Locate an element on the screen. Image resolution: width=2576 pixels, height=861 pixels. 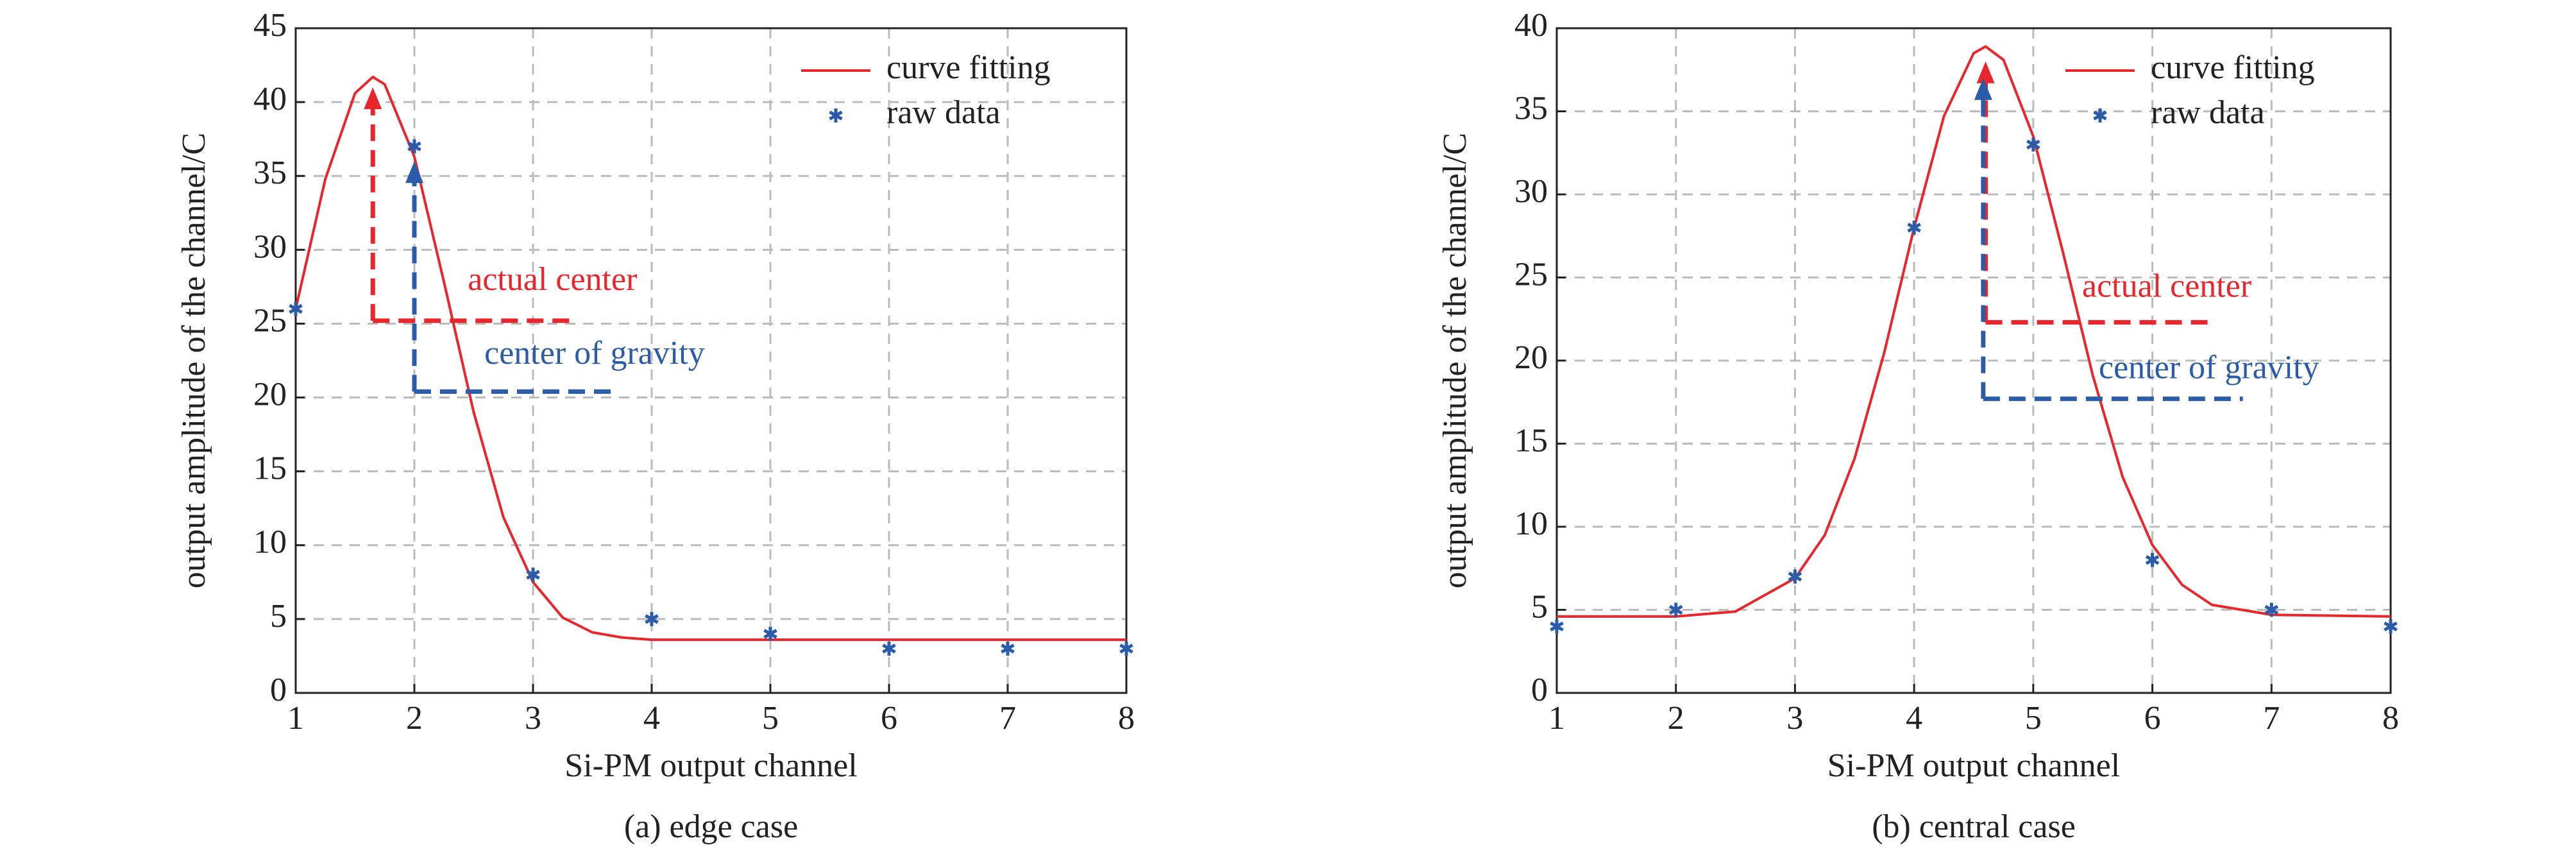
caption: (b) central case is located at coordinates (1974, 826).